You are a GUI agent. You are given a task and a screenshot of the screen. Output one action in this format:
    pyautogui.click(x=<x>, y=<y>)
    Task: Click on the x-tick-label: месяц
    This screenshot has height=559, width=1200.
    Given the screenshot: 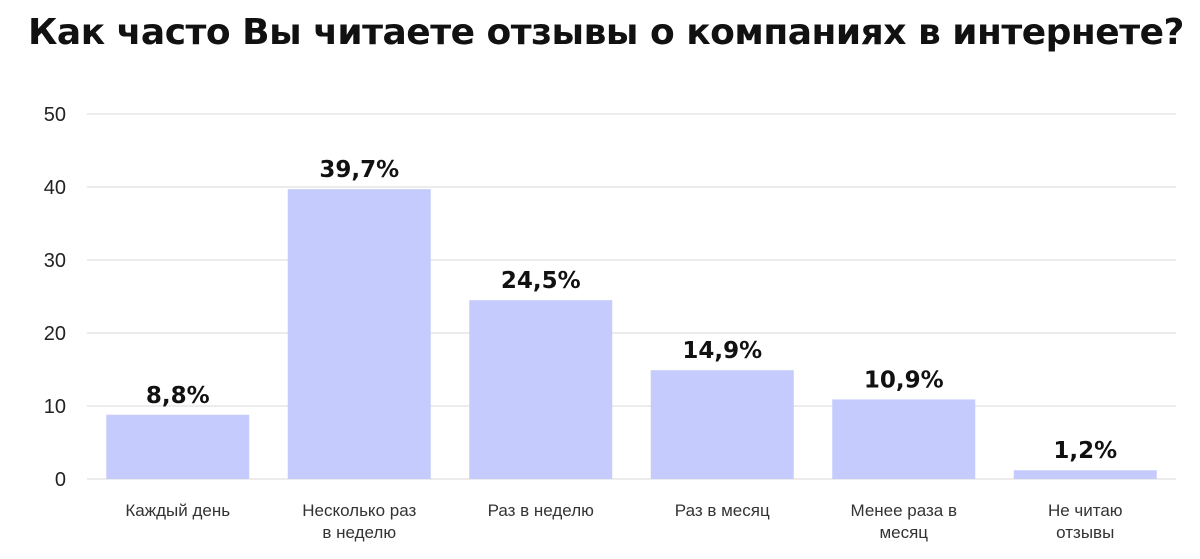 What is the action you would take?
    pyautogui.click(x=903, y=532)
    